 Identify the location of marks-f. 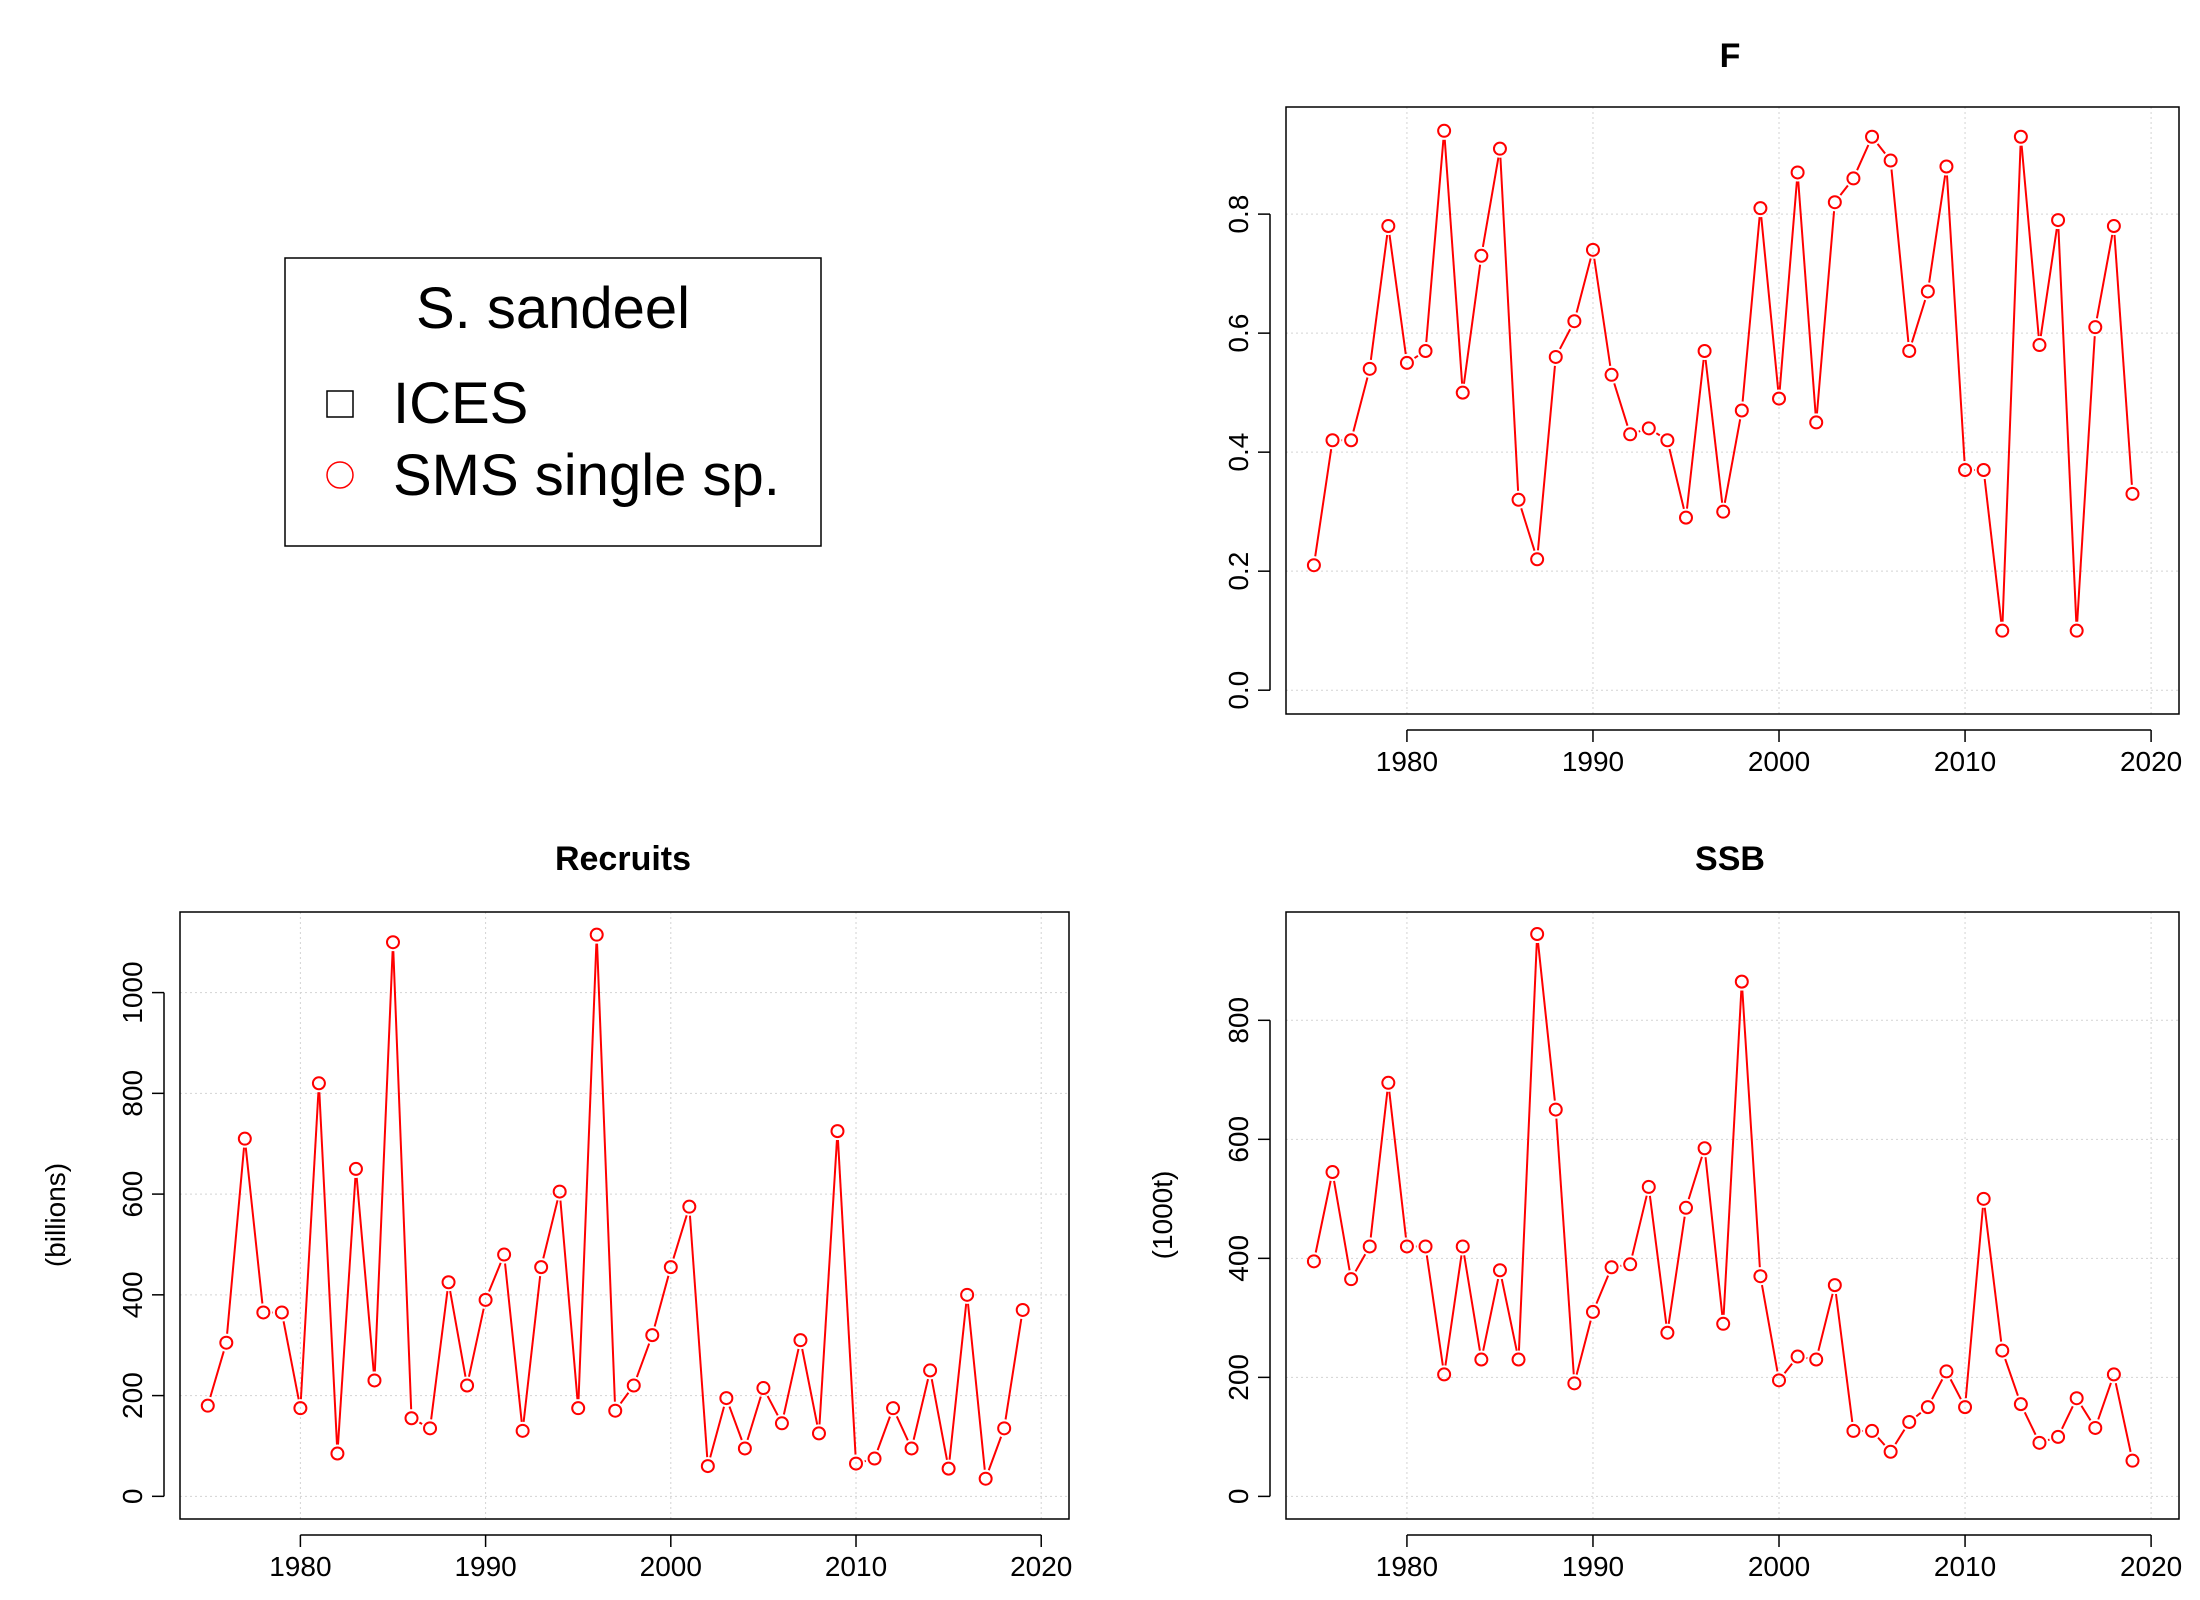
(1723, 380).